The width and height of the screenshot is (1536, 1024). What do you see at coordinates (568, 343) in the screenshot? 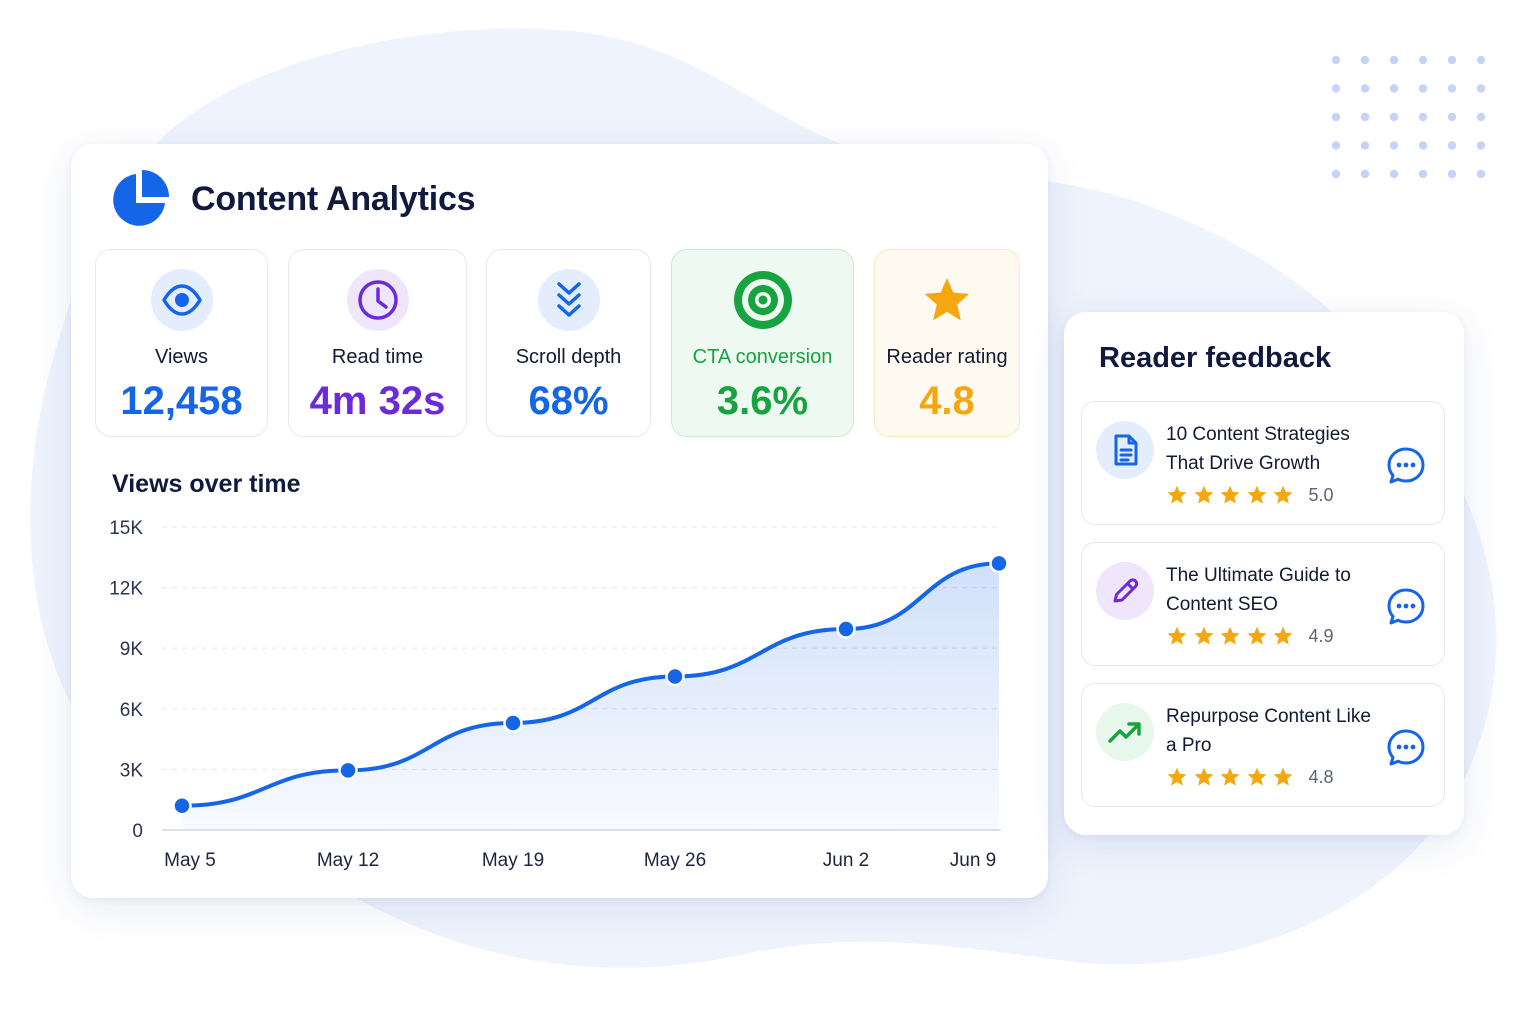
I see `metric-scroll-depth: Scroll depth 68%` at bounding box center [568, 343].